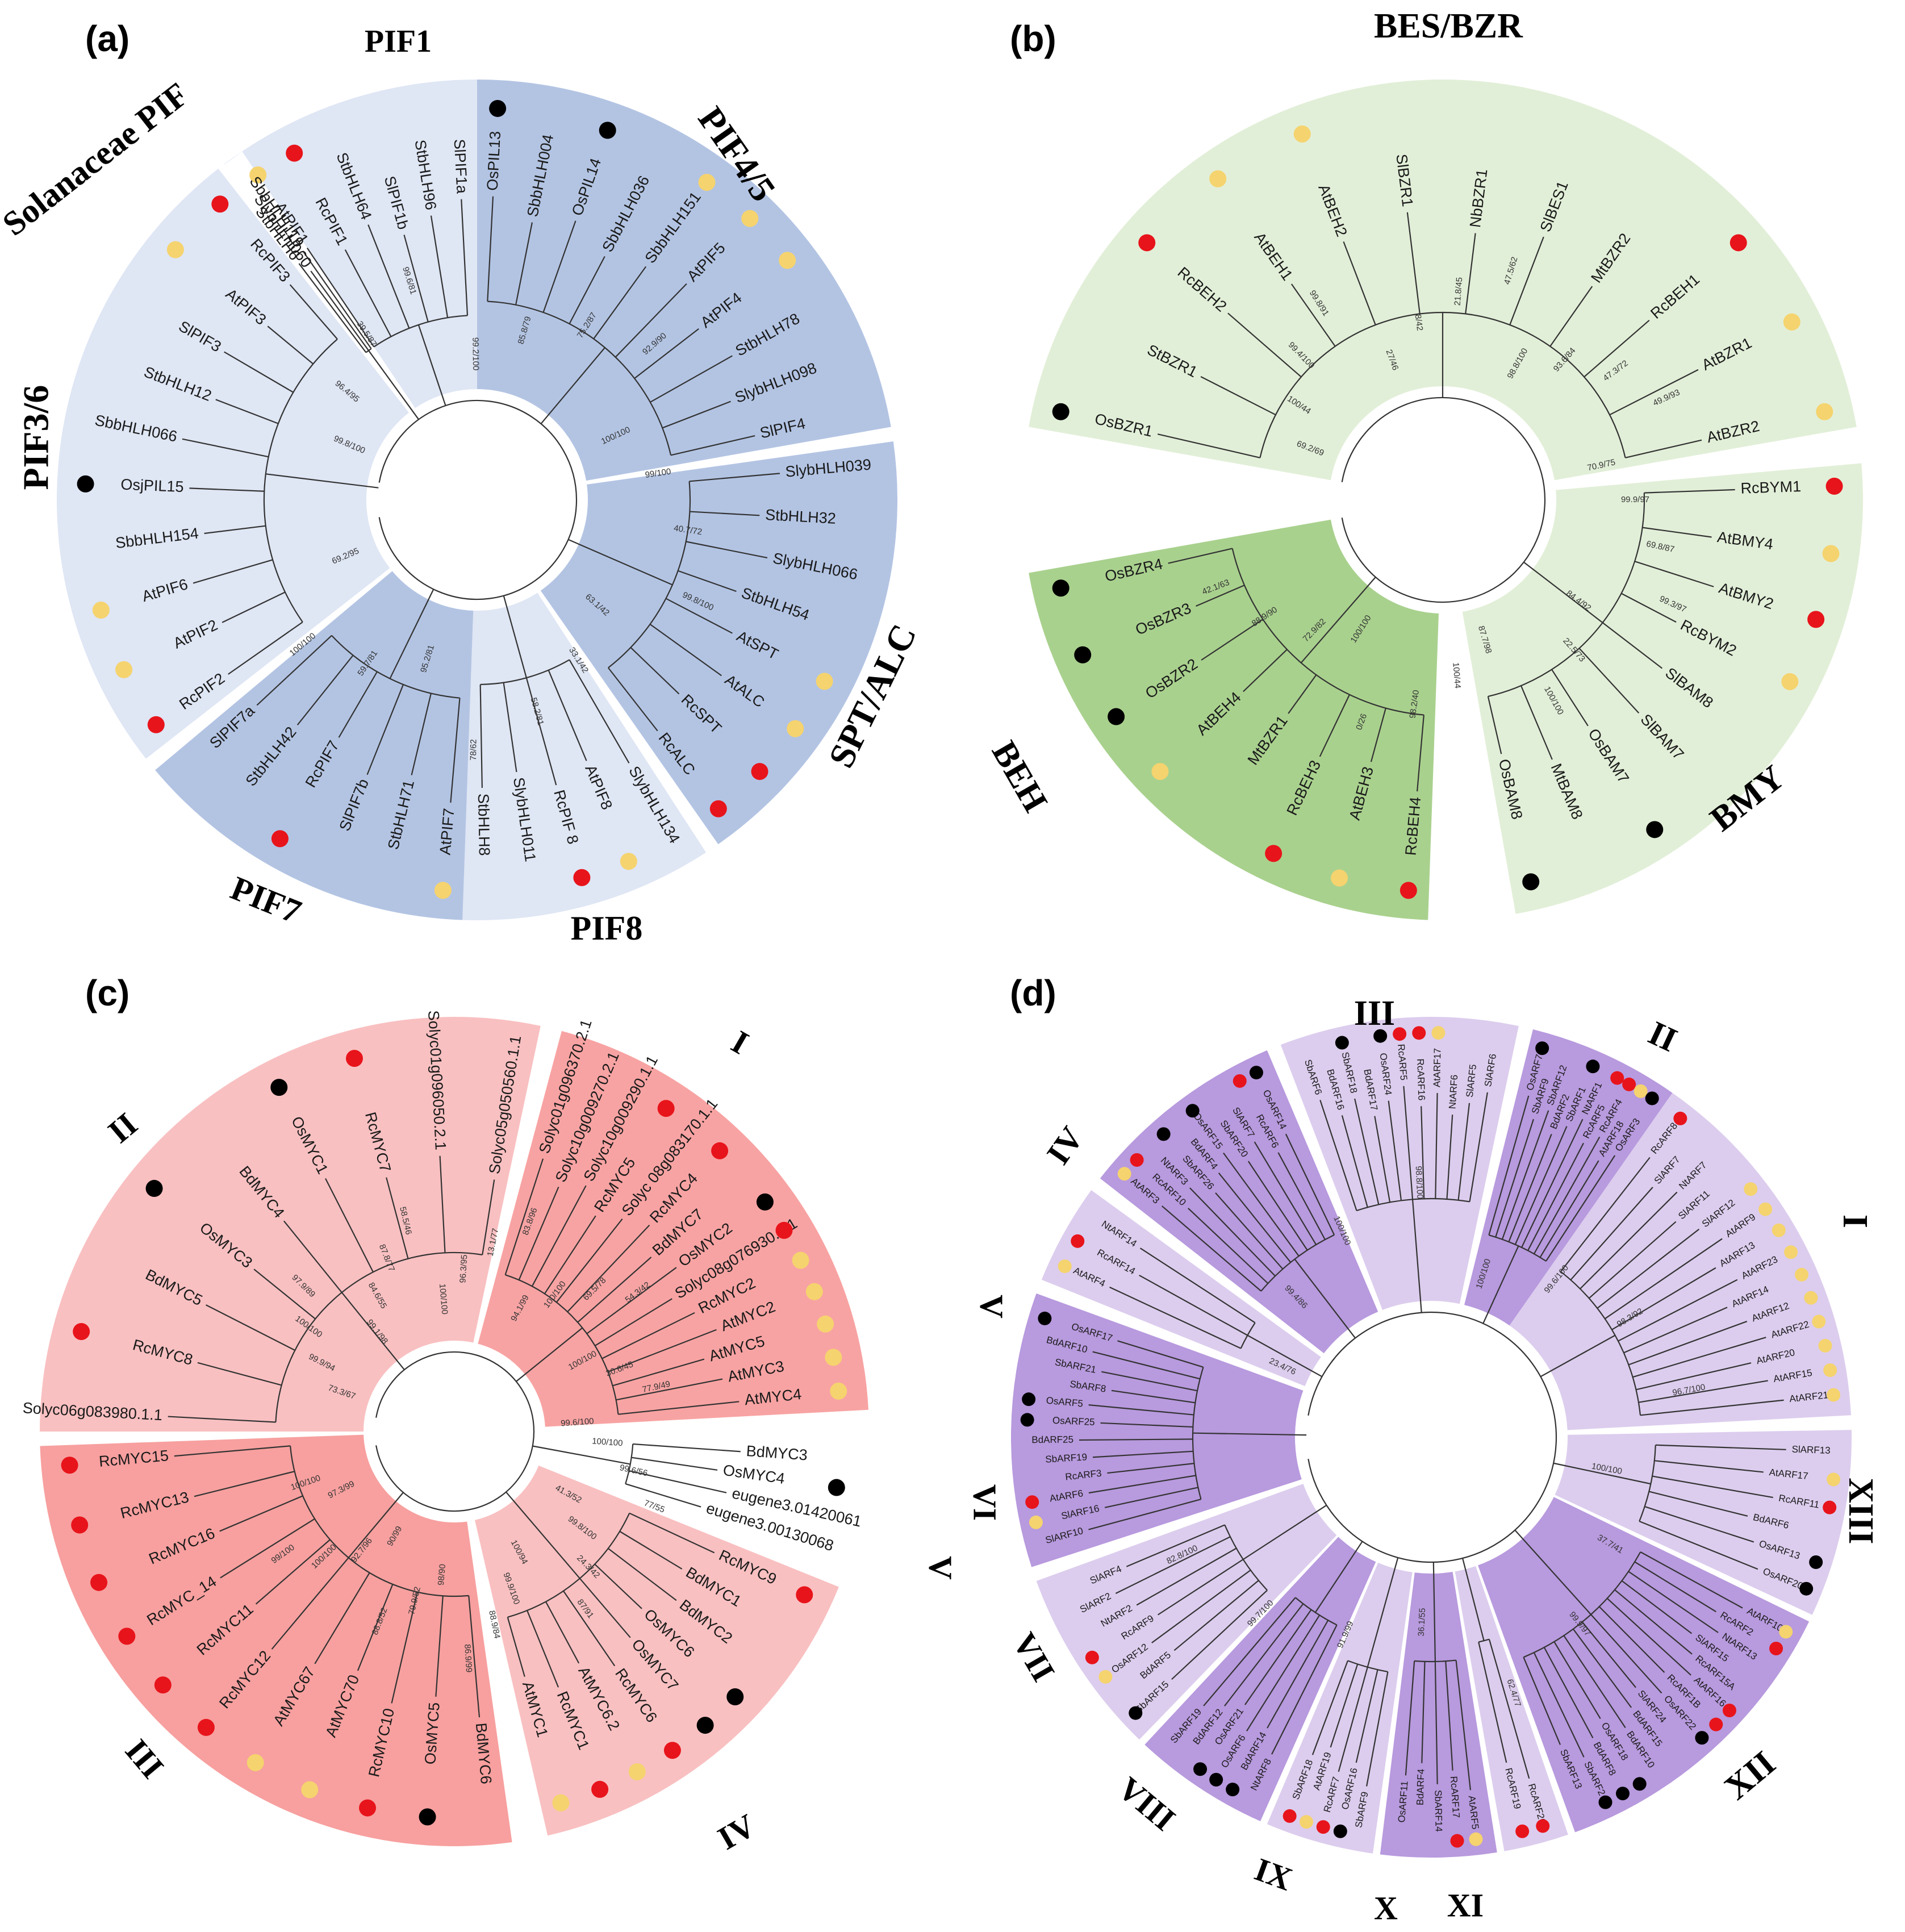 This screenshot has height=1932, width=1905. What do you see at coordinates (543, 1535) in the screenshot?
I see `panel-c-sector-2-stem` at bounding box center [543, 1535].